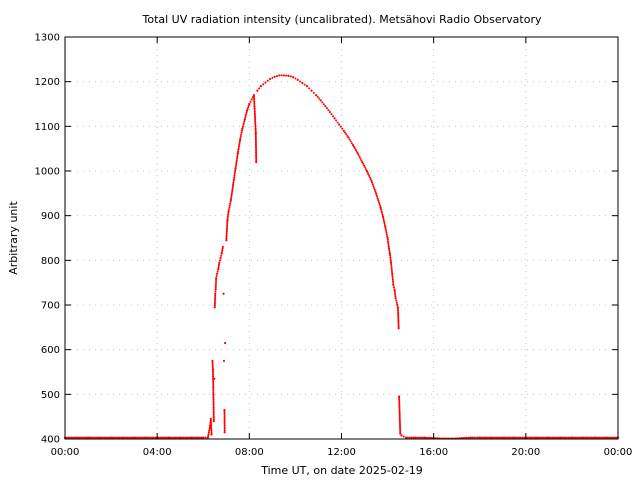  What do you see at coordinates (47, 82) in the screenshot?
I see `y-tick-label: 1200` at bounding box center [47, 82].